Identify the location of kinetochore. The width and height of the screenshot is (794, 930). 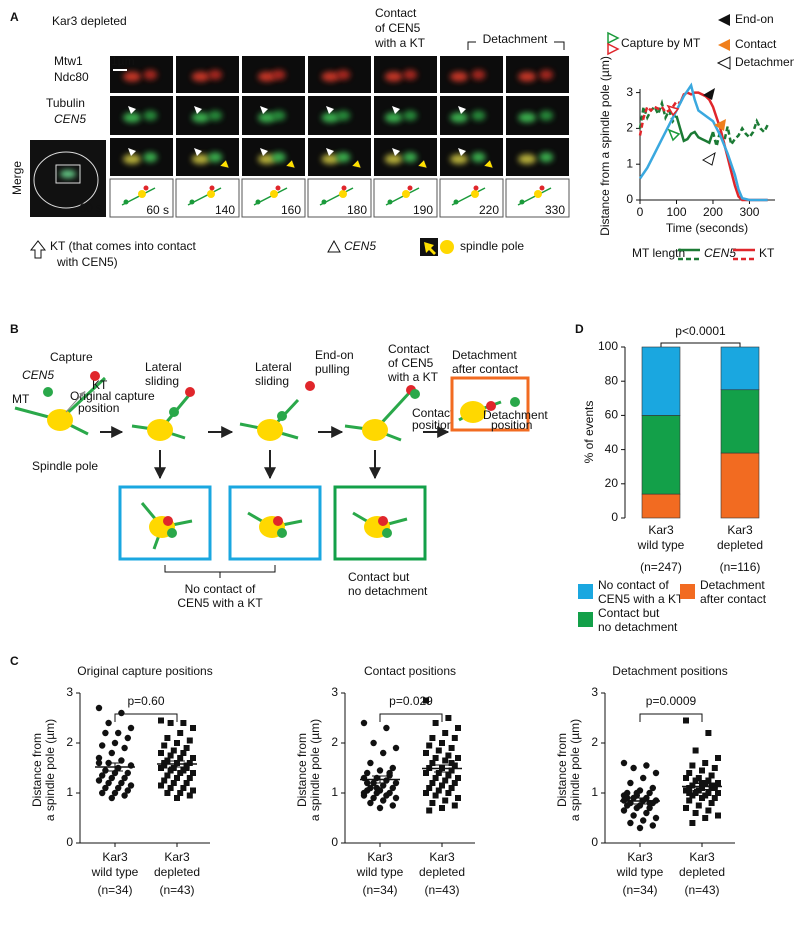
(491, 406).